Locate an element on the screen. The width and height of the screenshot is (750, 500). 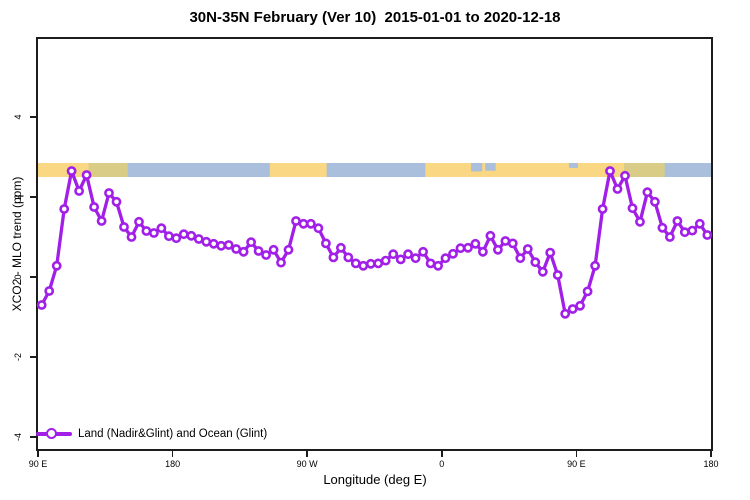
x-tick-label: 90 W is located at coordinates (307, 464).